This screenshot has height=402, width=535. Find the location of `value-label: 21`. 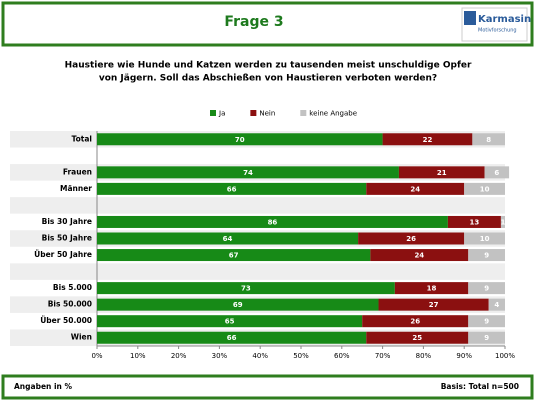

value-label: 21 is located at coordinates (442, 173).